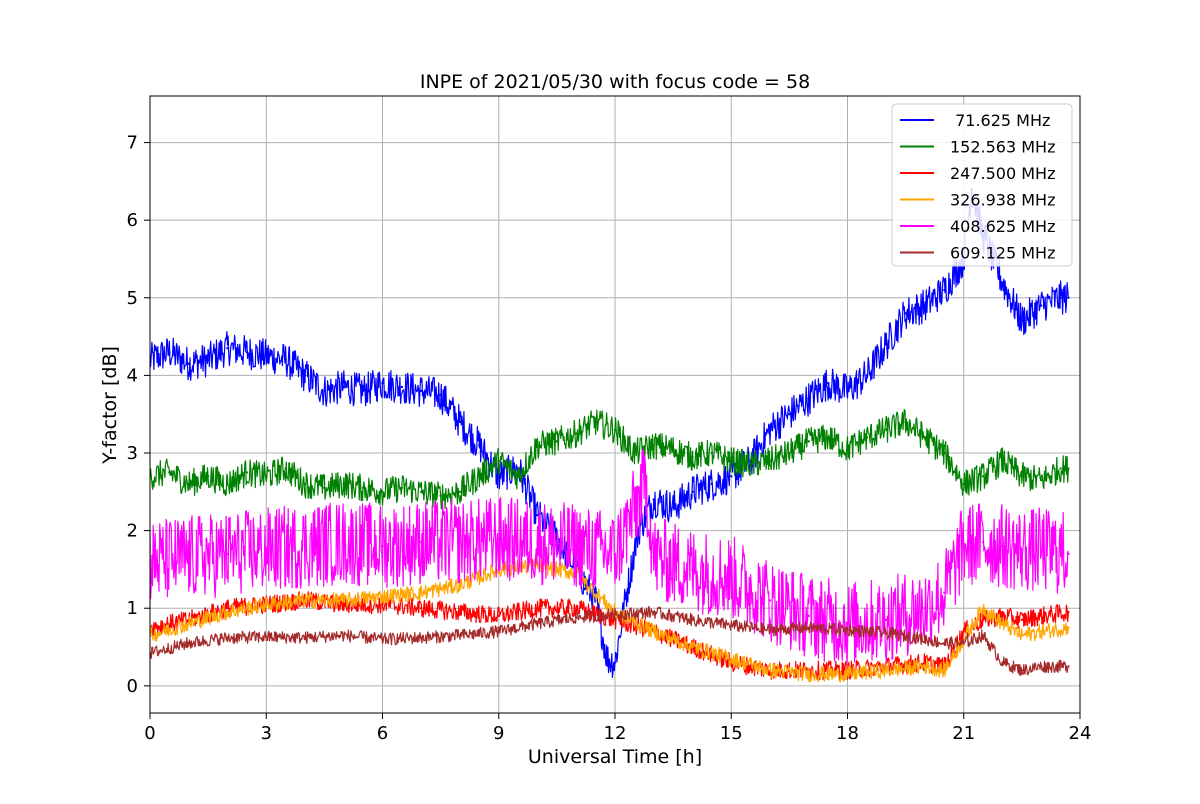  I want to click on legend-label: 71.625 MHz, so click(1000, 120).